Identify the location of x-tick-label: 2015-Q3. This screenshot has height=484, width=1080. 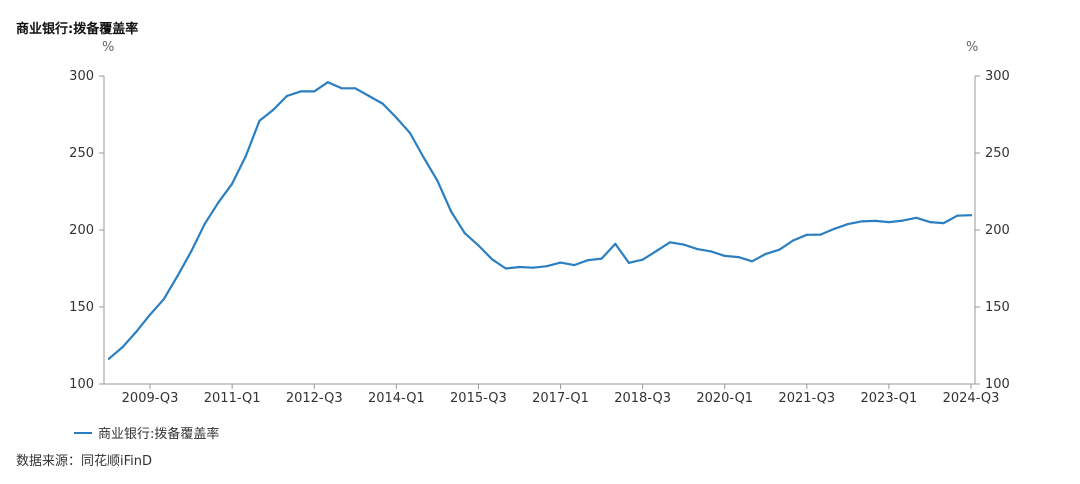
(478, 398).